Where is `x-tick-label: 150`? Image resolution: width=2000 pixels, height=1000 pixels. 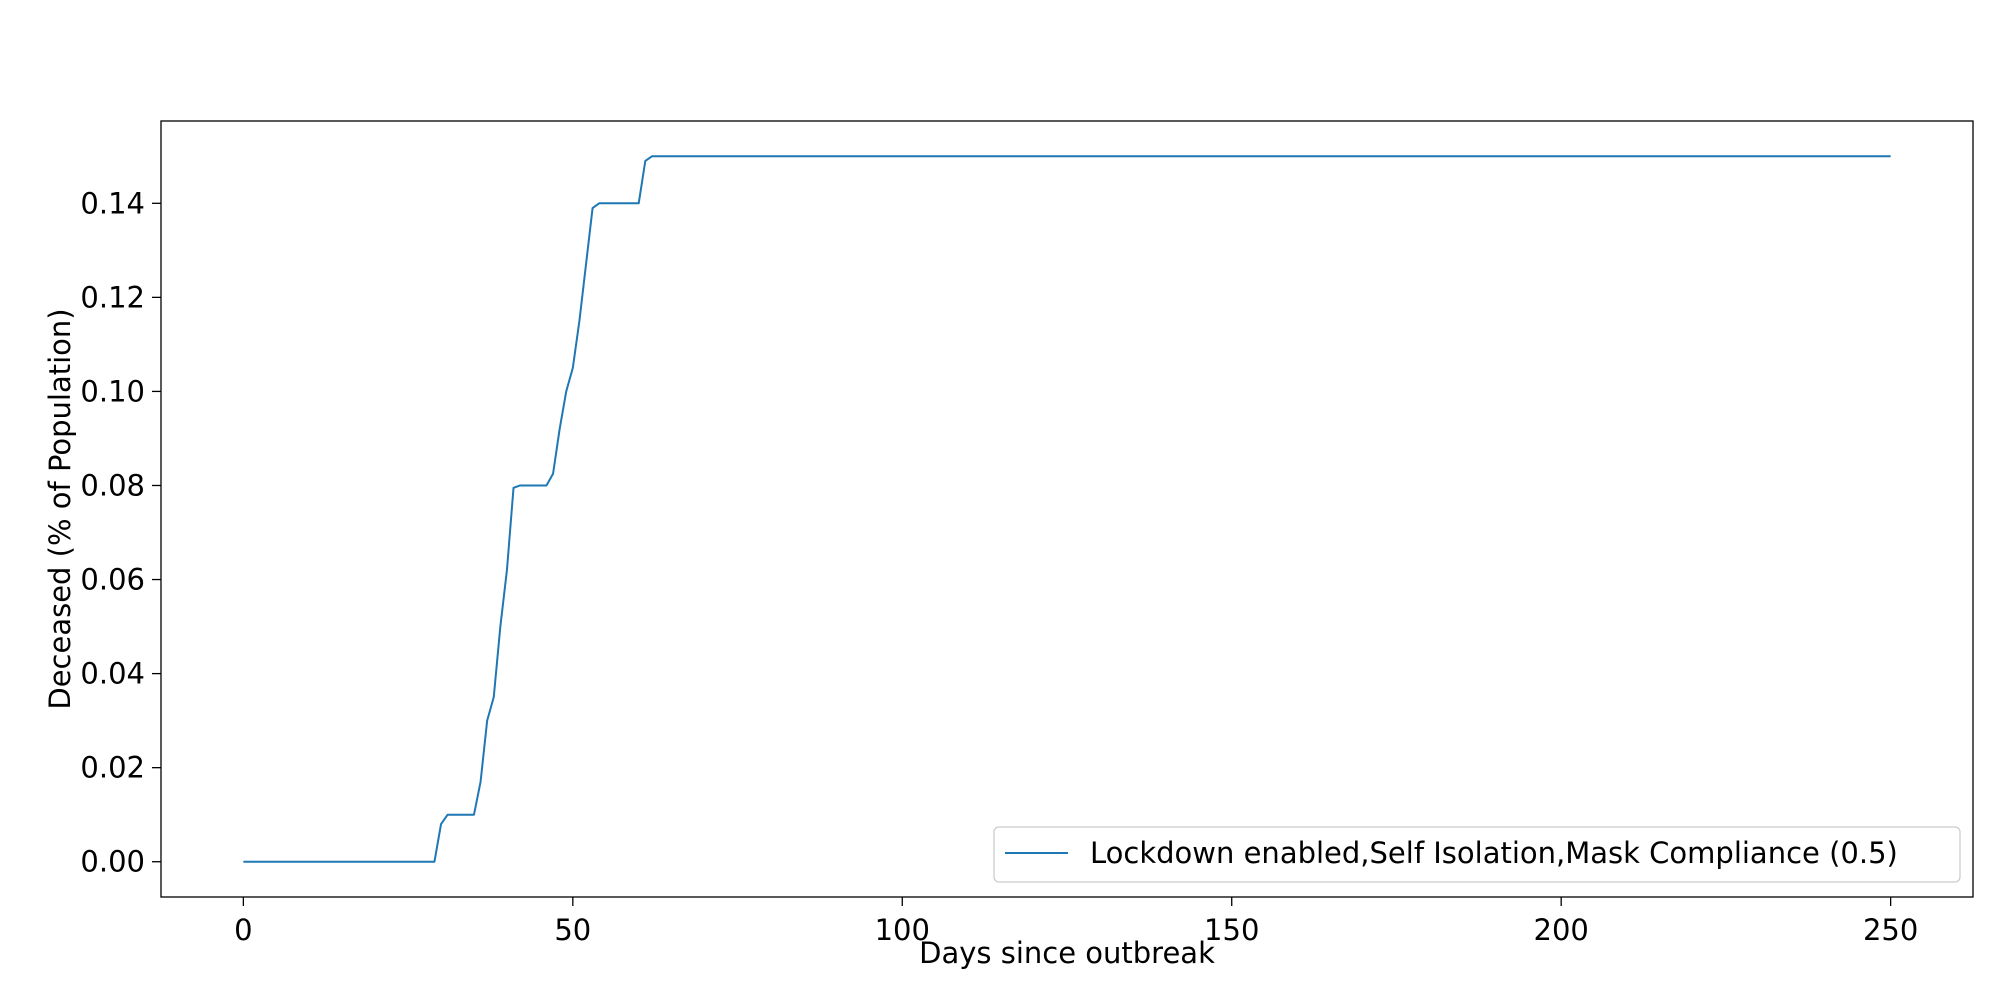
x-tick-label: 150 is located at coordinates (1231, 930).